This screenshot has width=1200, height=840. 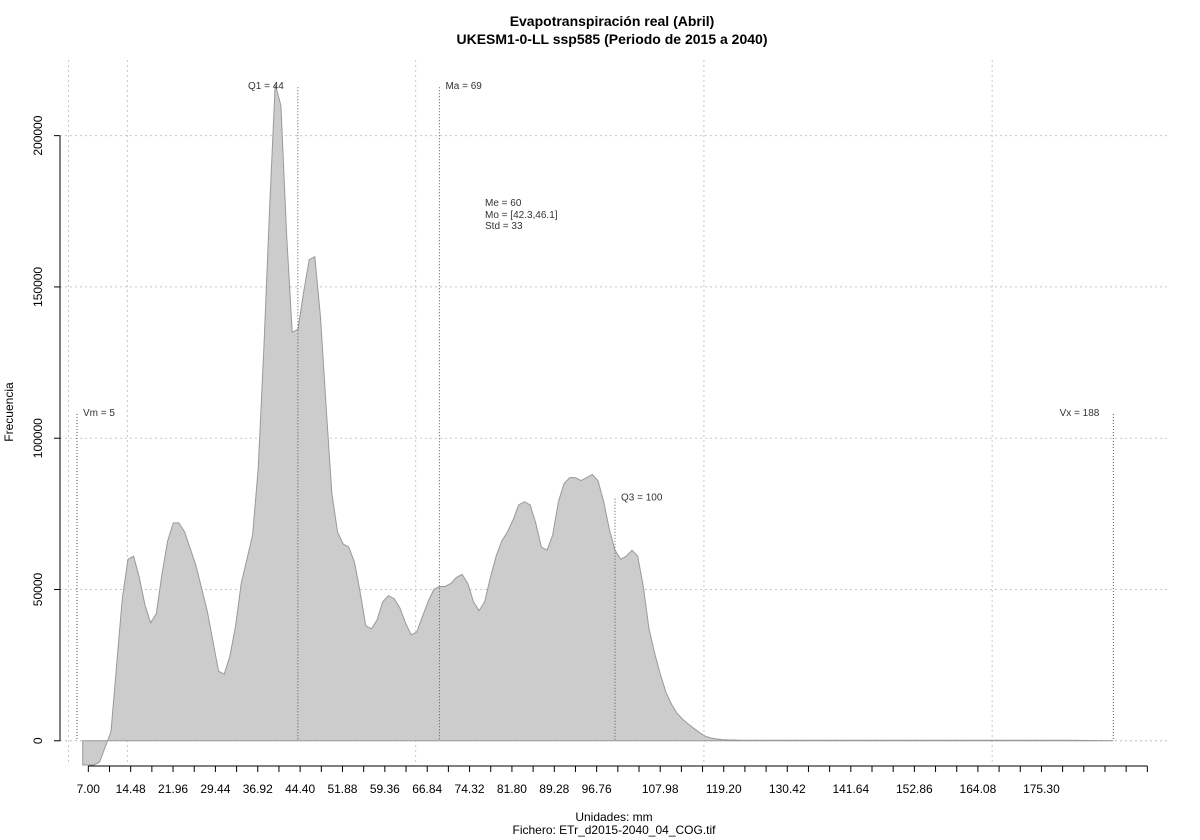 I want to click on stat-std: Std = 33, so click(x=504, y=226).